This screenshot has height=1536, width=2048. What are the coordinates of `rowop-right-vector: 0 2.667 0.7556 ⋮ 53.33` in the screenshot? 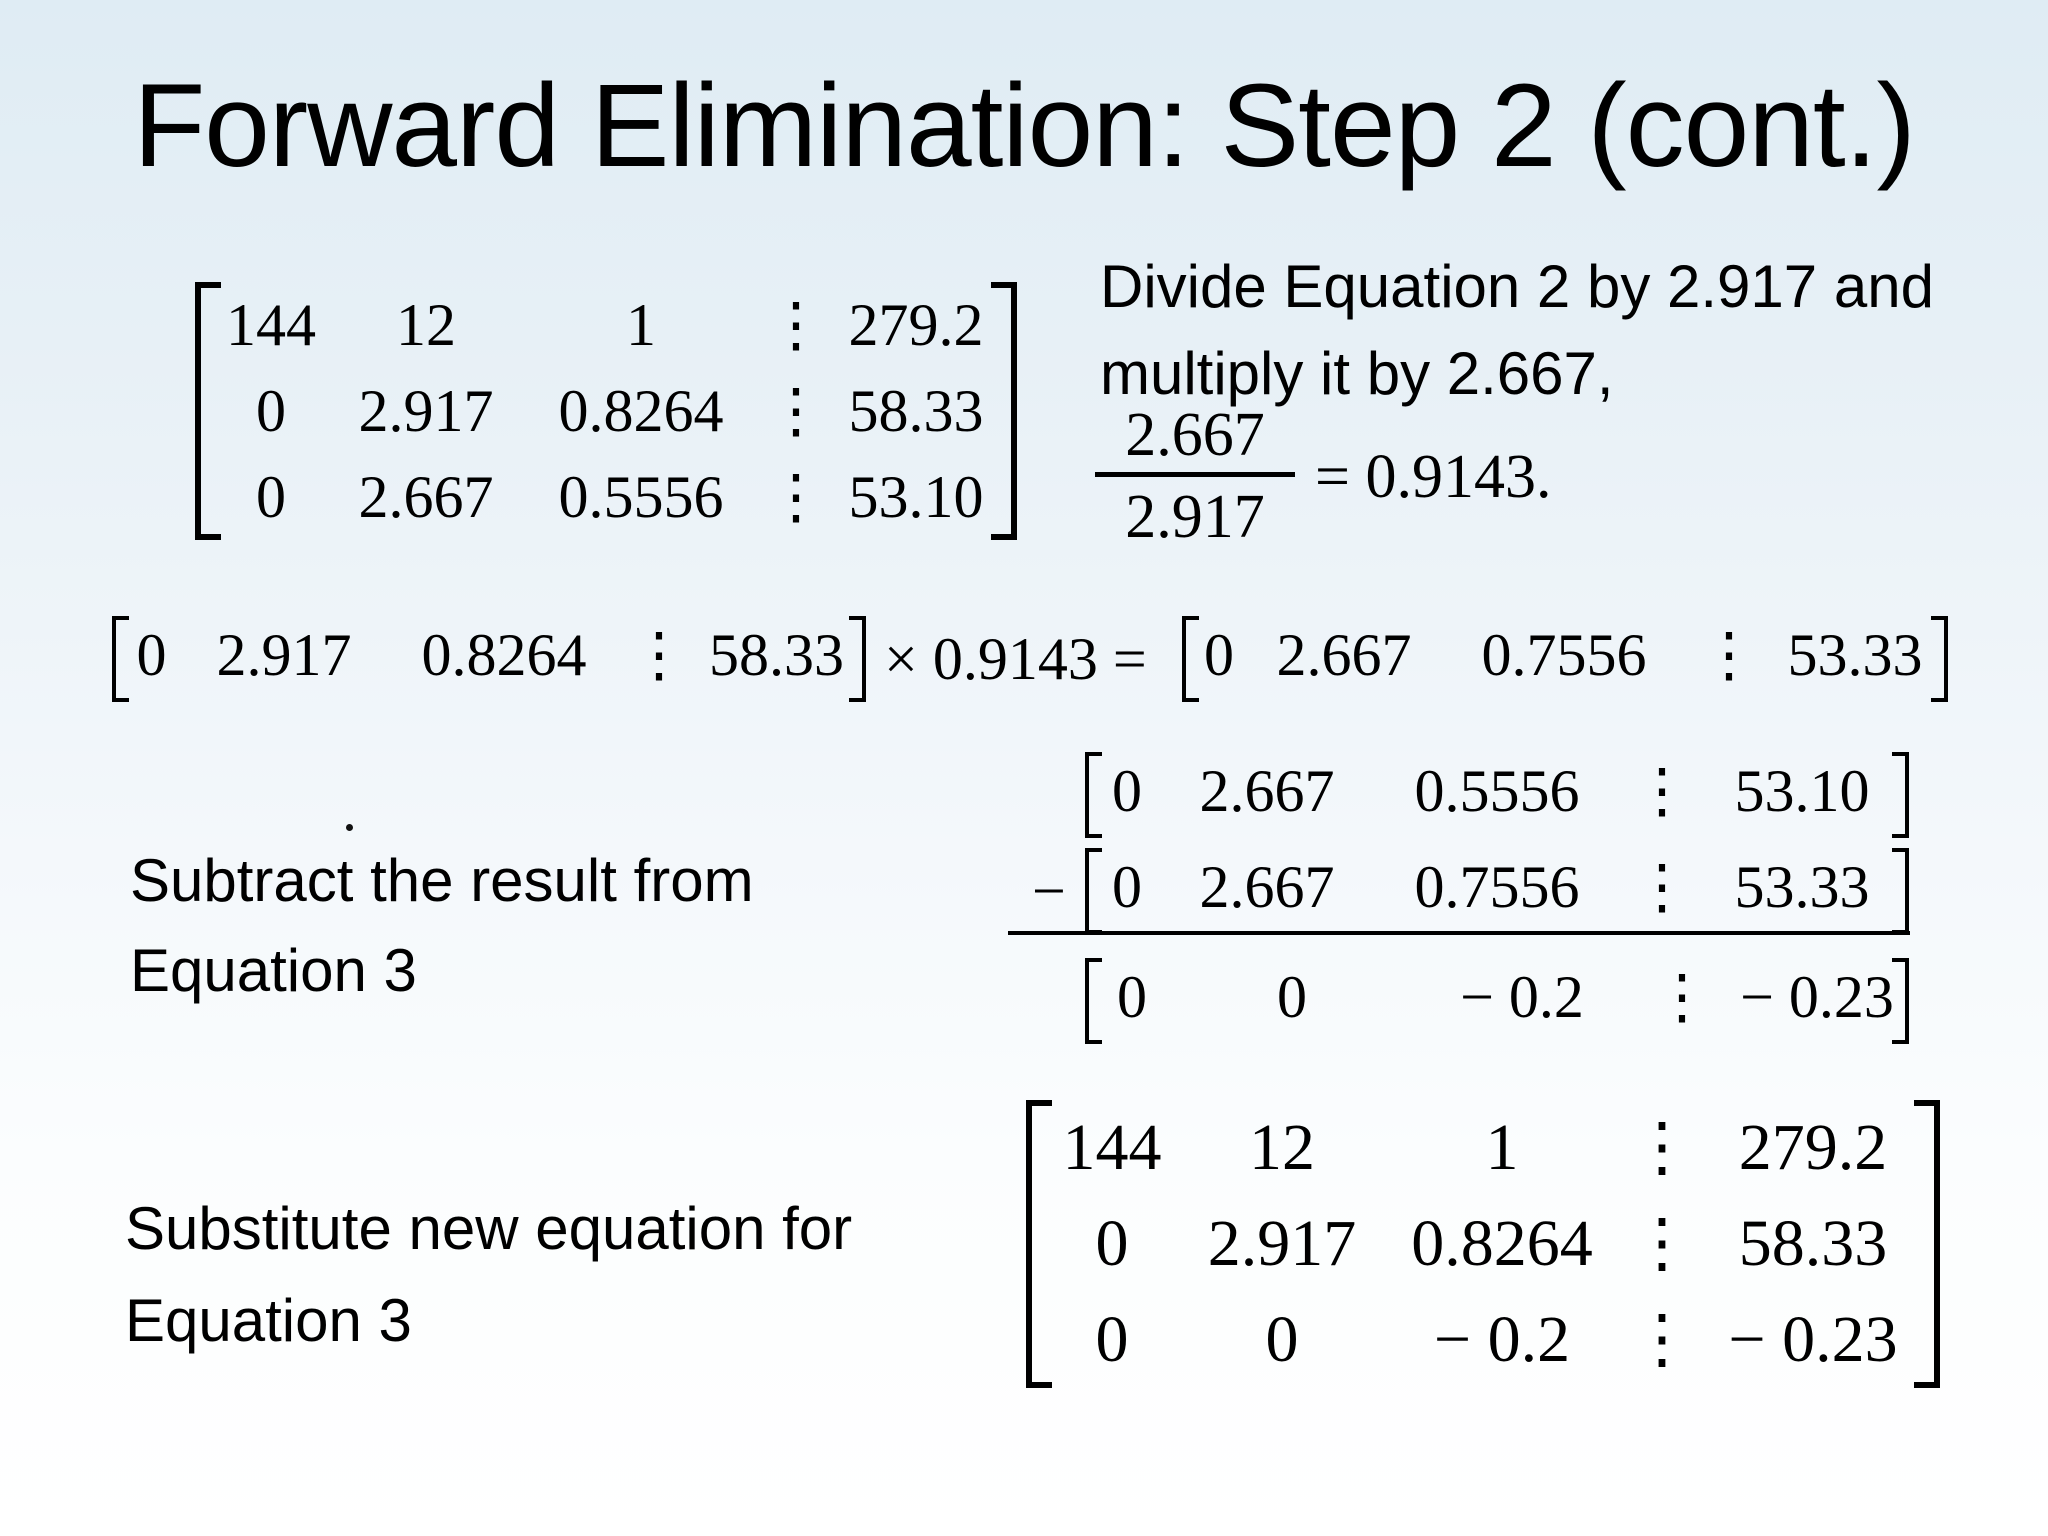 It's located at (1565, 659).